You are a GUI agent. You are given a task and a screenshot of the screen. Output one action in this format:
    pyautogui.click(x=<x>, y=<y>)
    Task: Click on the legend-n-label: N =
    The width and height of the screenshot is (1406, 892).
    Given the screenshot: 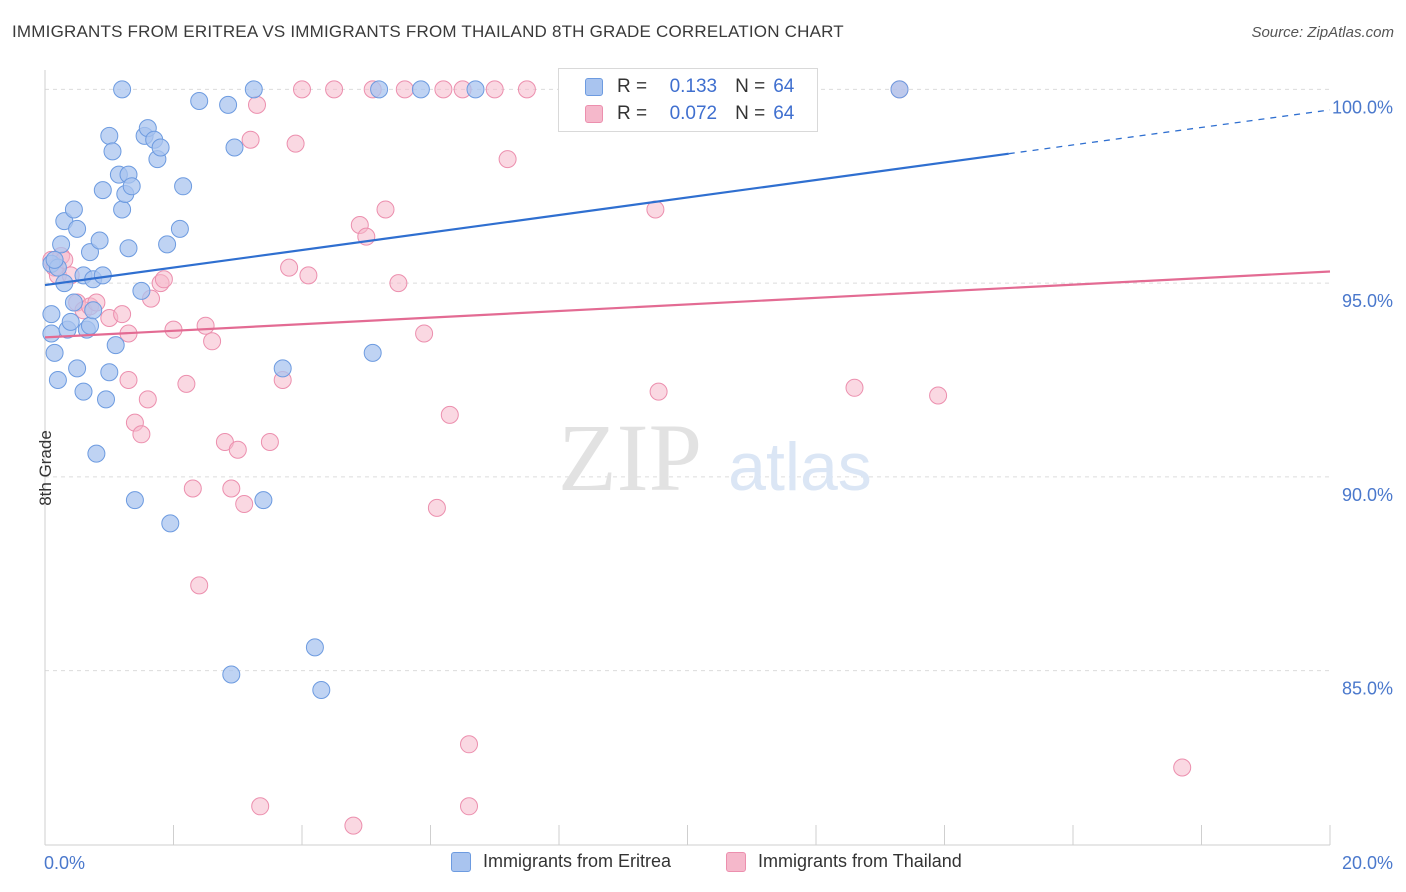 What is the action you would take?
    pyautogui.click(x=750, y=113)
    